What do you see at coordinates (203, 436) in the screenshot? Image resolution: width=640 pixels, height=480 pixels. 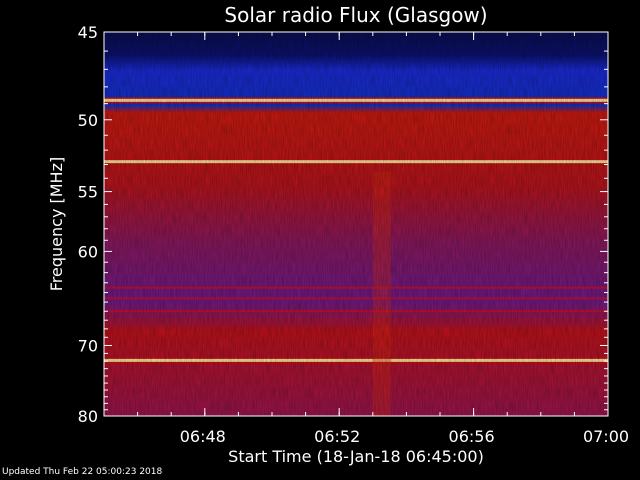 I see `x-tick-label: 06:48` at bounding box center [203, 436].